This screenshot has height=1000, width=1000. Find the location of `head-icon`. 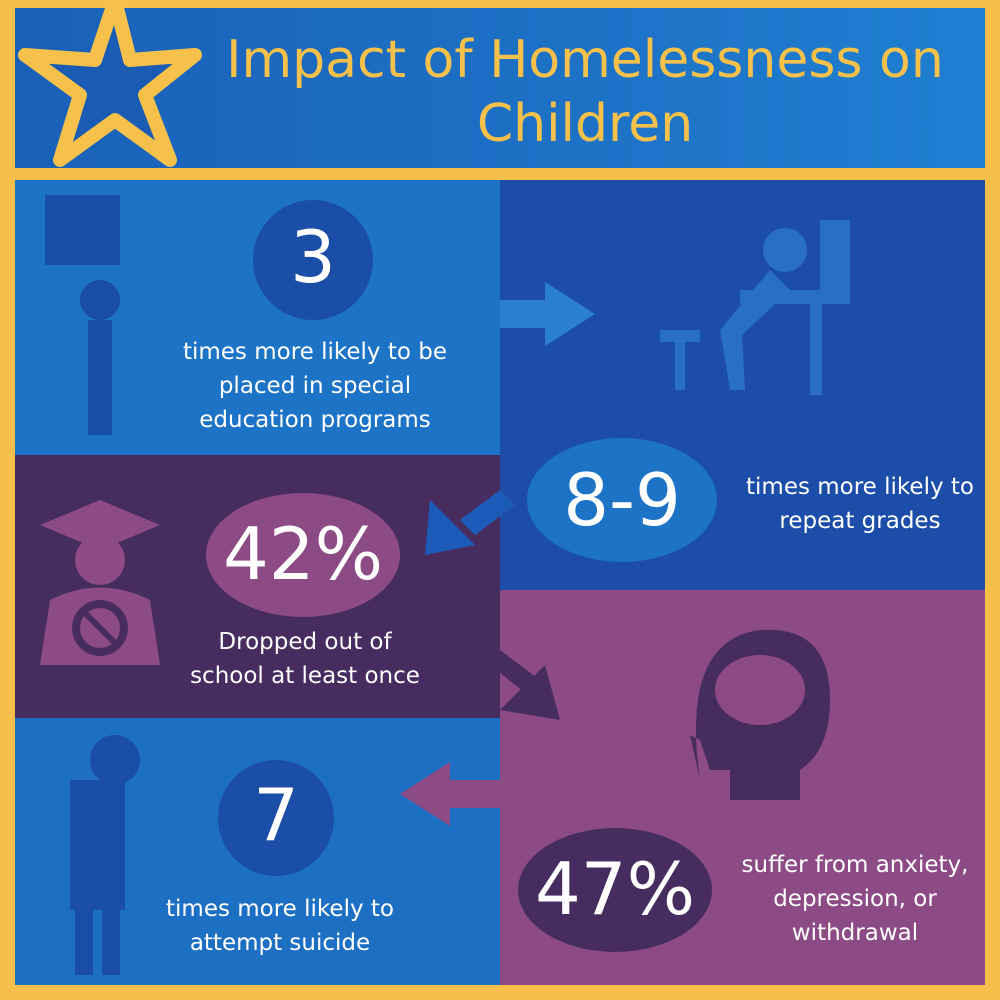

head-icon is located at coordinates (760, 714).